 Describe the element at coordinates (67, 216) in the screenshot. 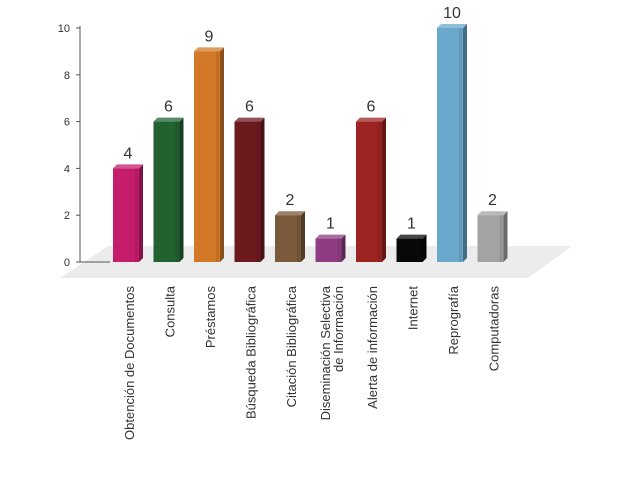

I see `y-tick-label: 2` at that location.